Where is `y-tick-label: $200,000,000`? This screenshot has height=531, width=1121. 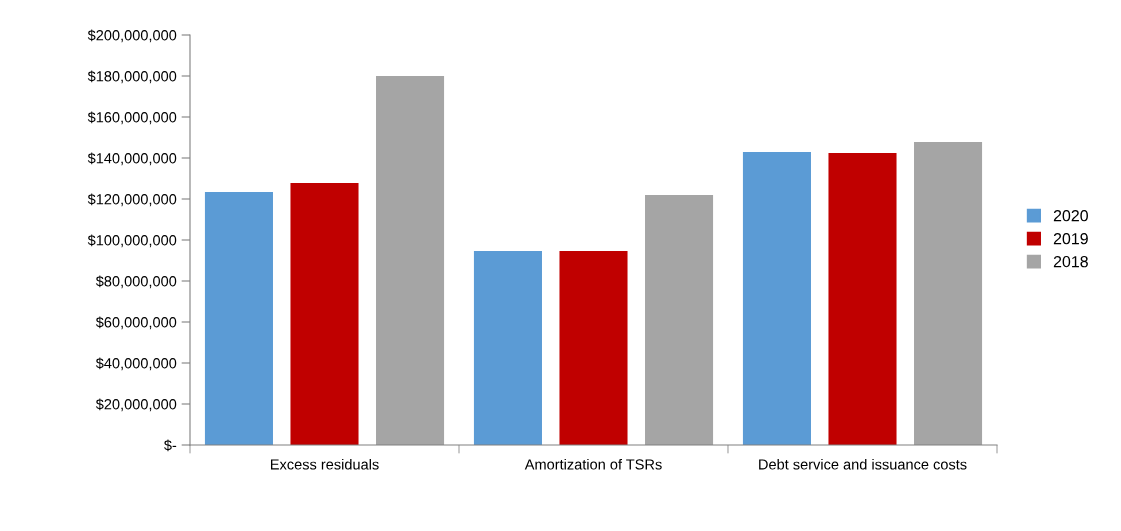
y-tick-label: $200,000,000 is located at coordinates (132, 36).